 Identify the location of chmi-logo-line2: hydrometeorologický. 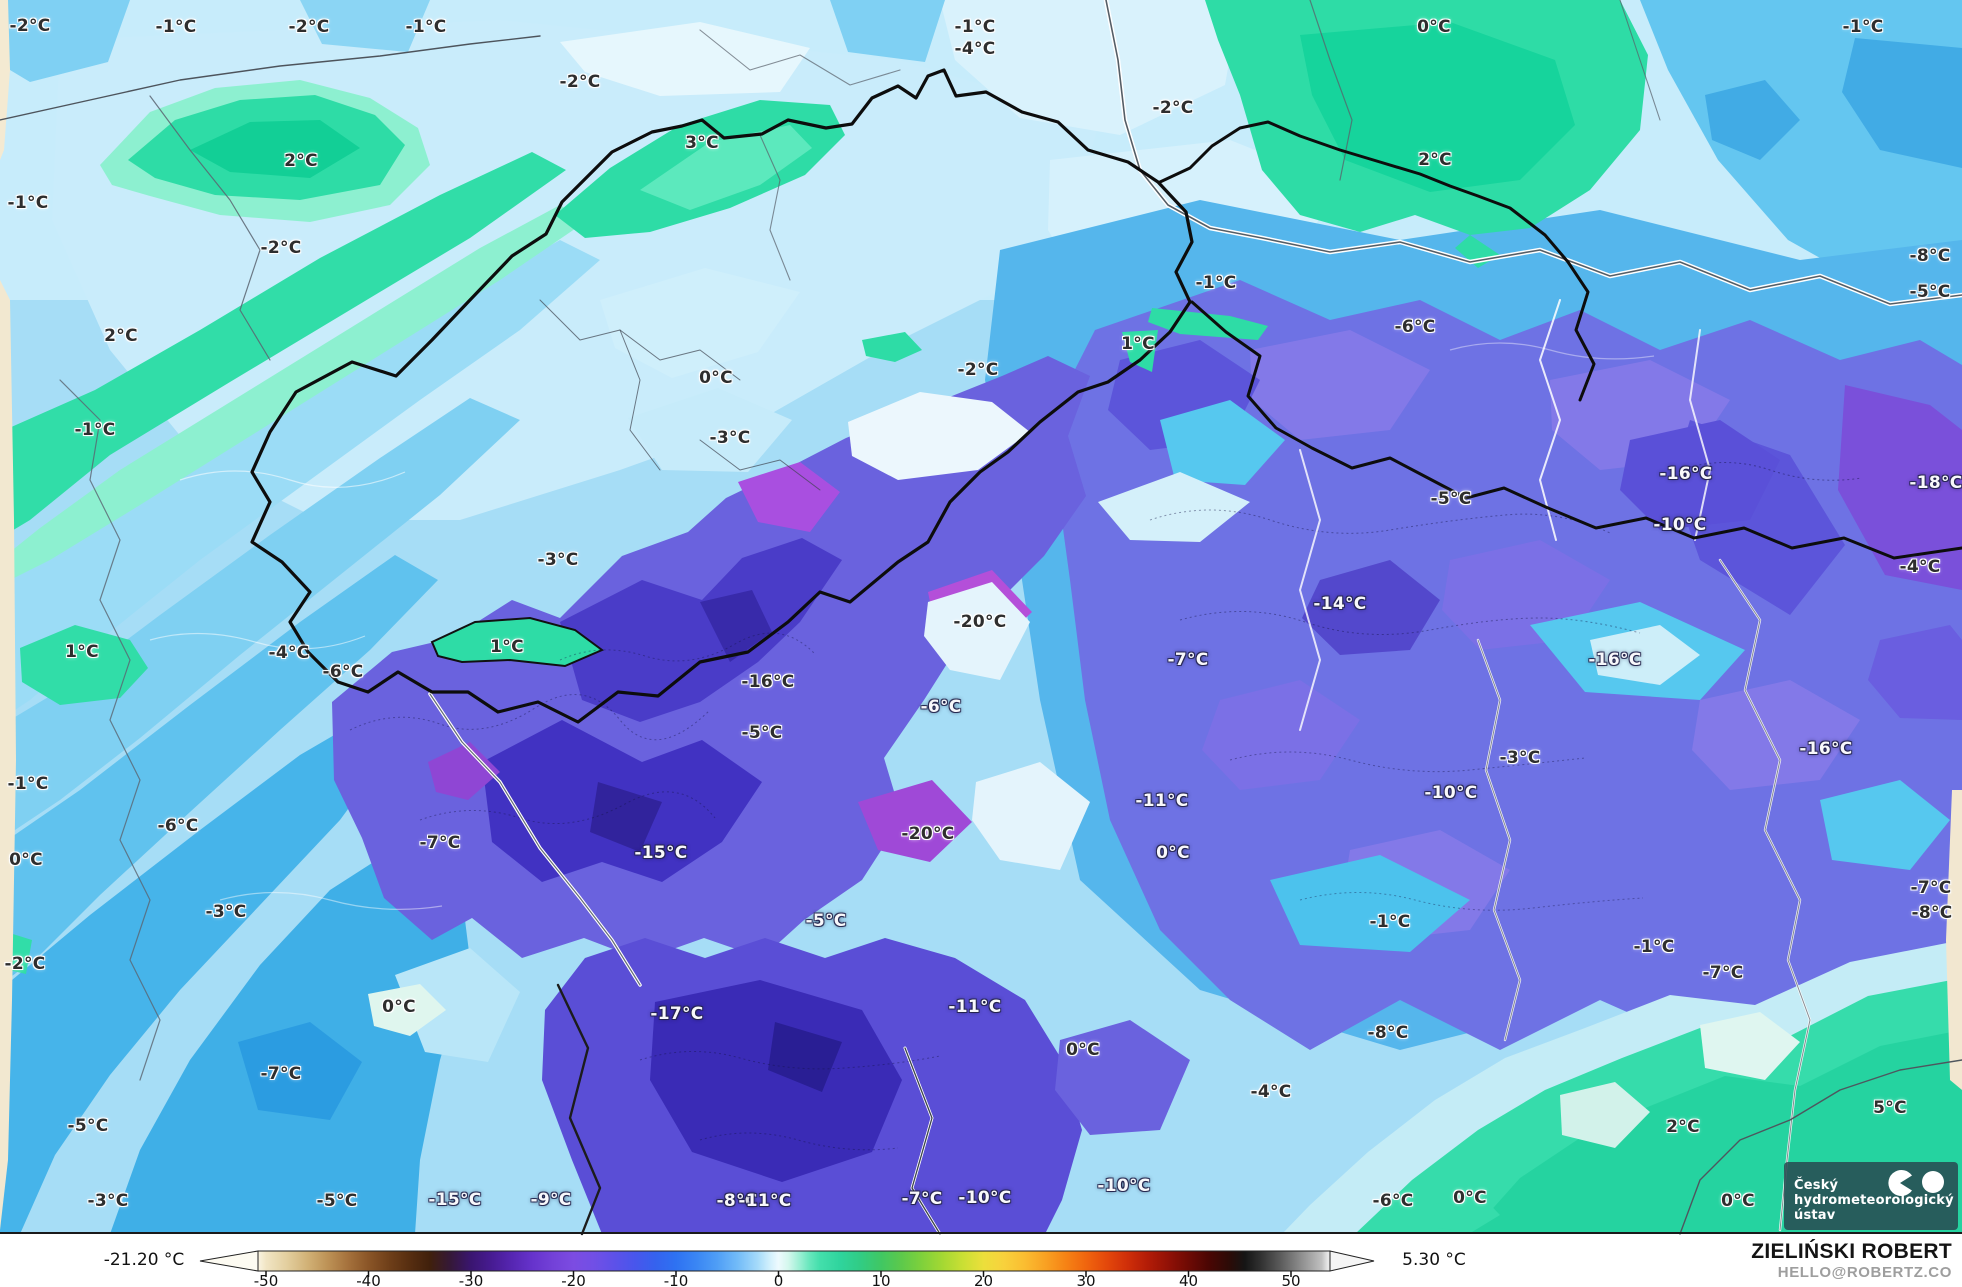
(1874, 1200).